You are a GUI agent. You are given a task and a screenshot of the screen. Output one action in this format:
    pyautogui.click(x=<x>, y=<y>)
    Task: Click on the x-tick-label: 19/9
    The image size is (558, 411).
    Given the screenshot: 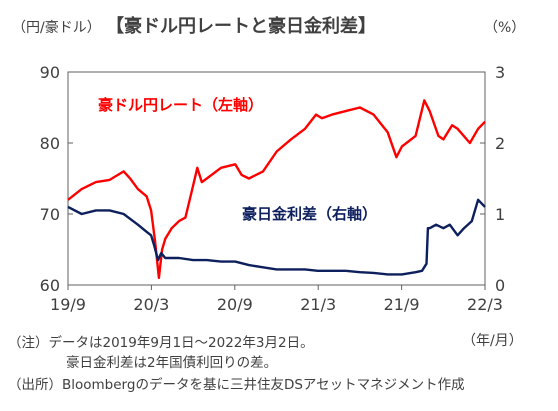 What is the action you would take?
    pyautogui.click(x=68, y=304)
    